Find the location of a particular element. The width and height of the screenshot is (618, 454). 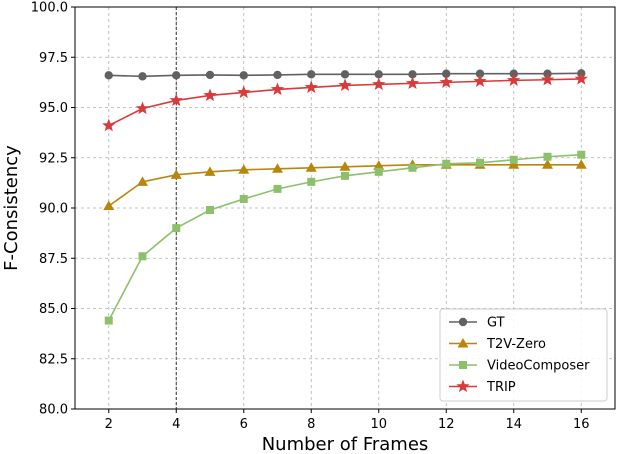

series-trip is located at coordinates (345, 101).